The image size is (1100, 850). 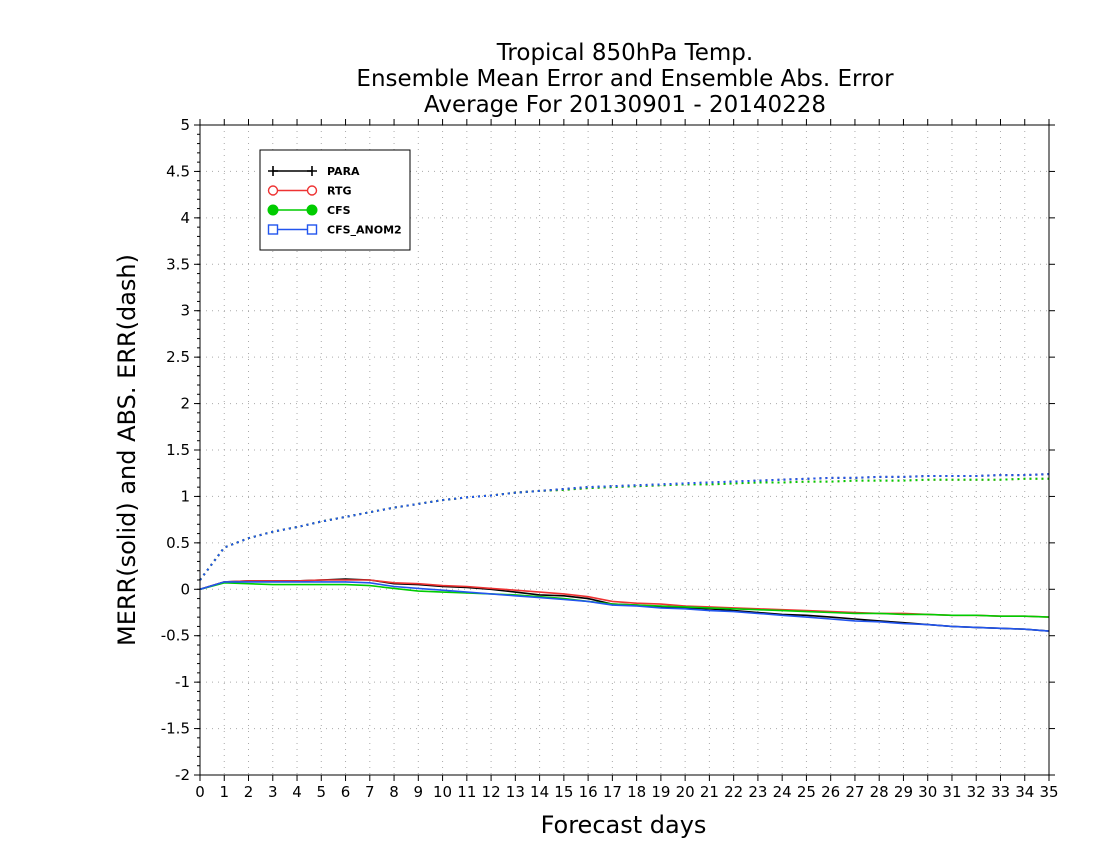 What do you see at coordinates (224, 792) in the screenshot?
I see `x-tick-label: 1` at bounding box center [224, 792].